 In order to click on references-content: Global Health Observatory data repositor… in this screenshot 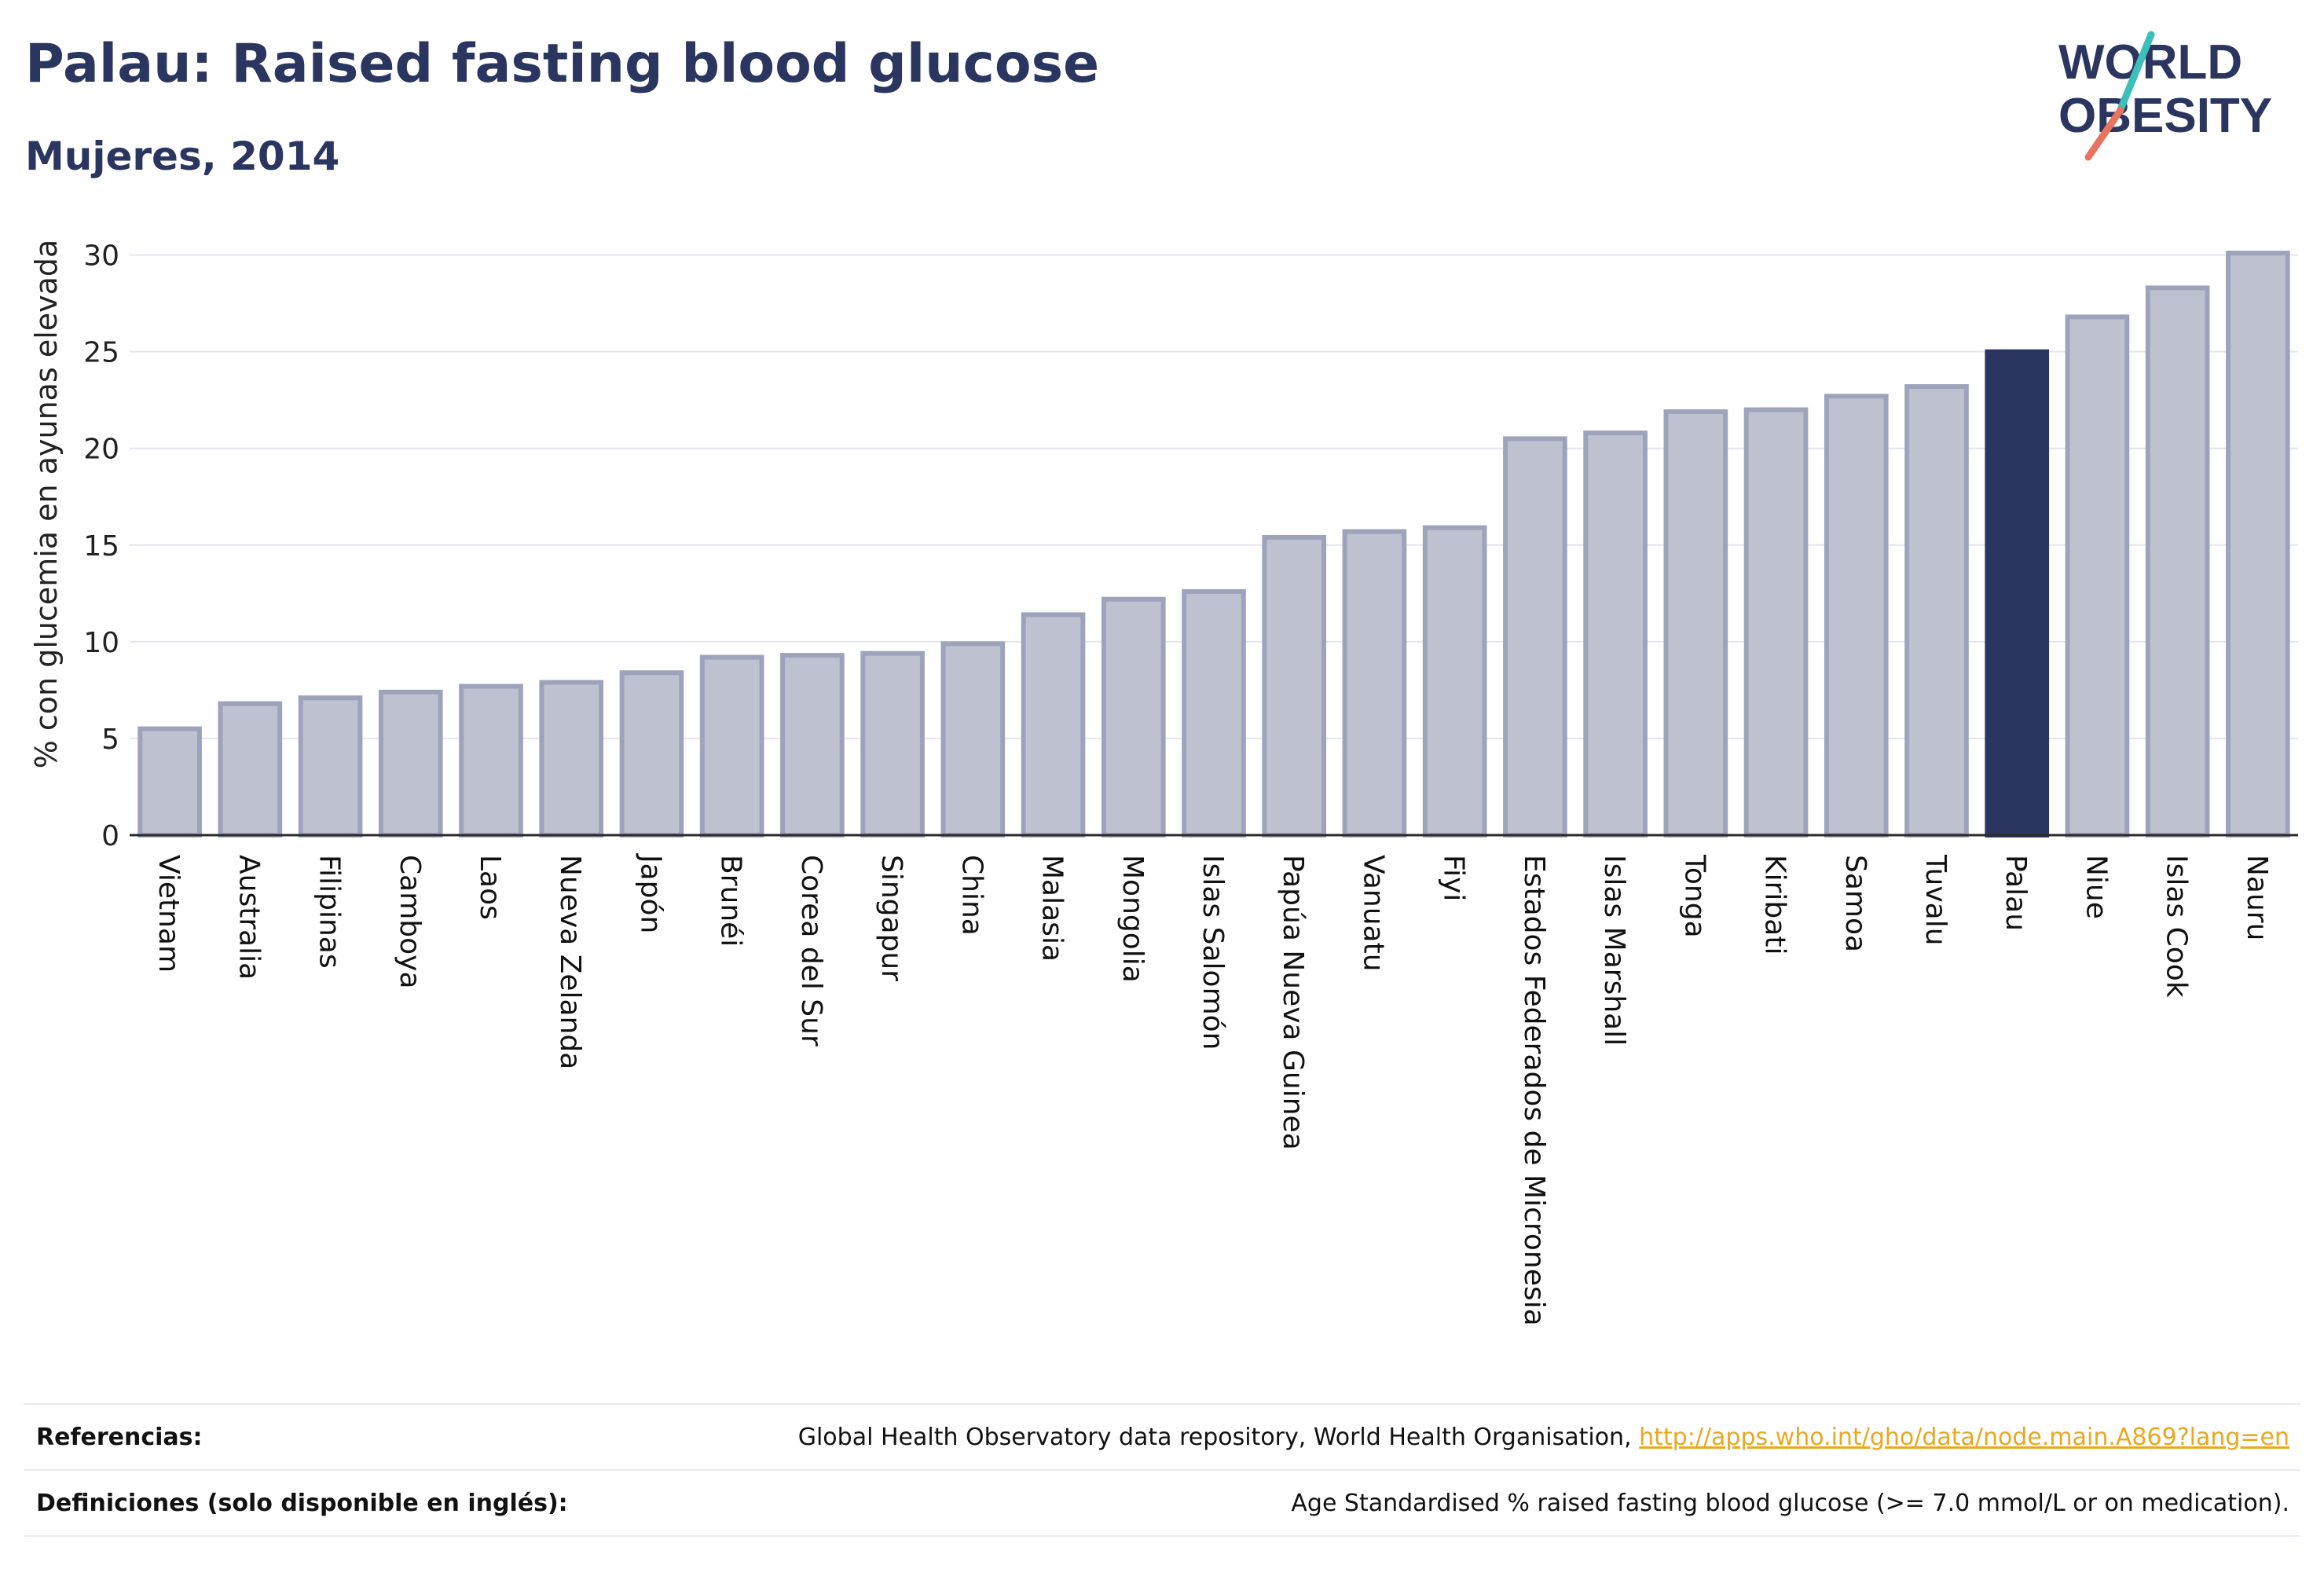, I will do `click(1543, 1437)`.